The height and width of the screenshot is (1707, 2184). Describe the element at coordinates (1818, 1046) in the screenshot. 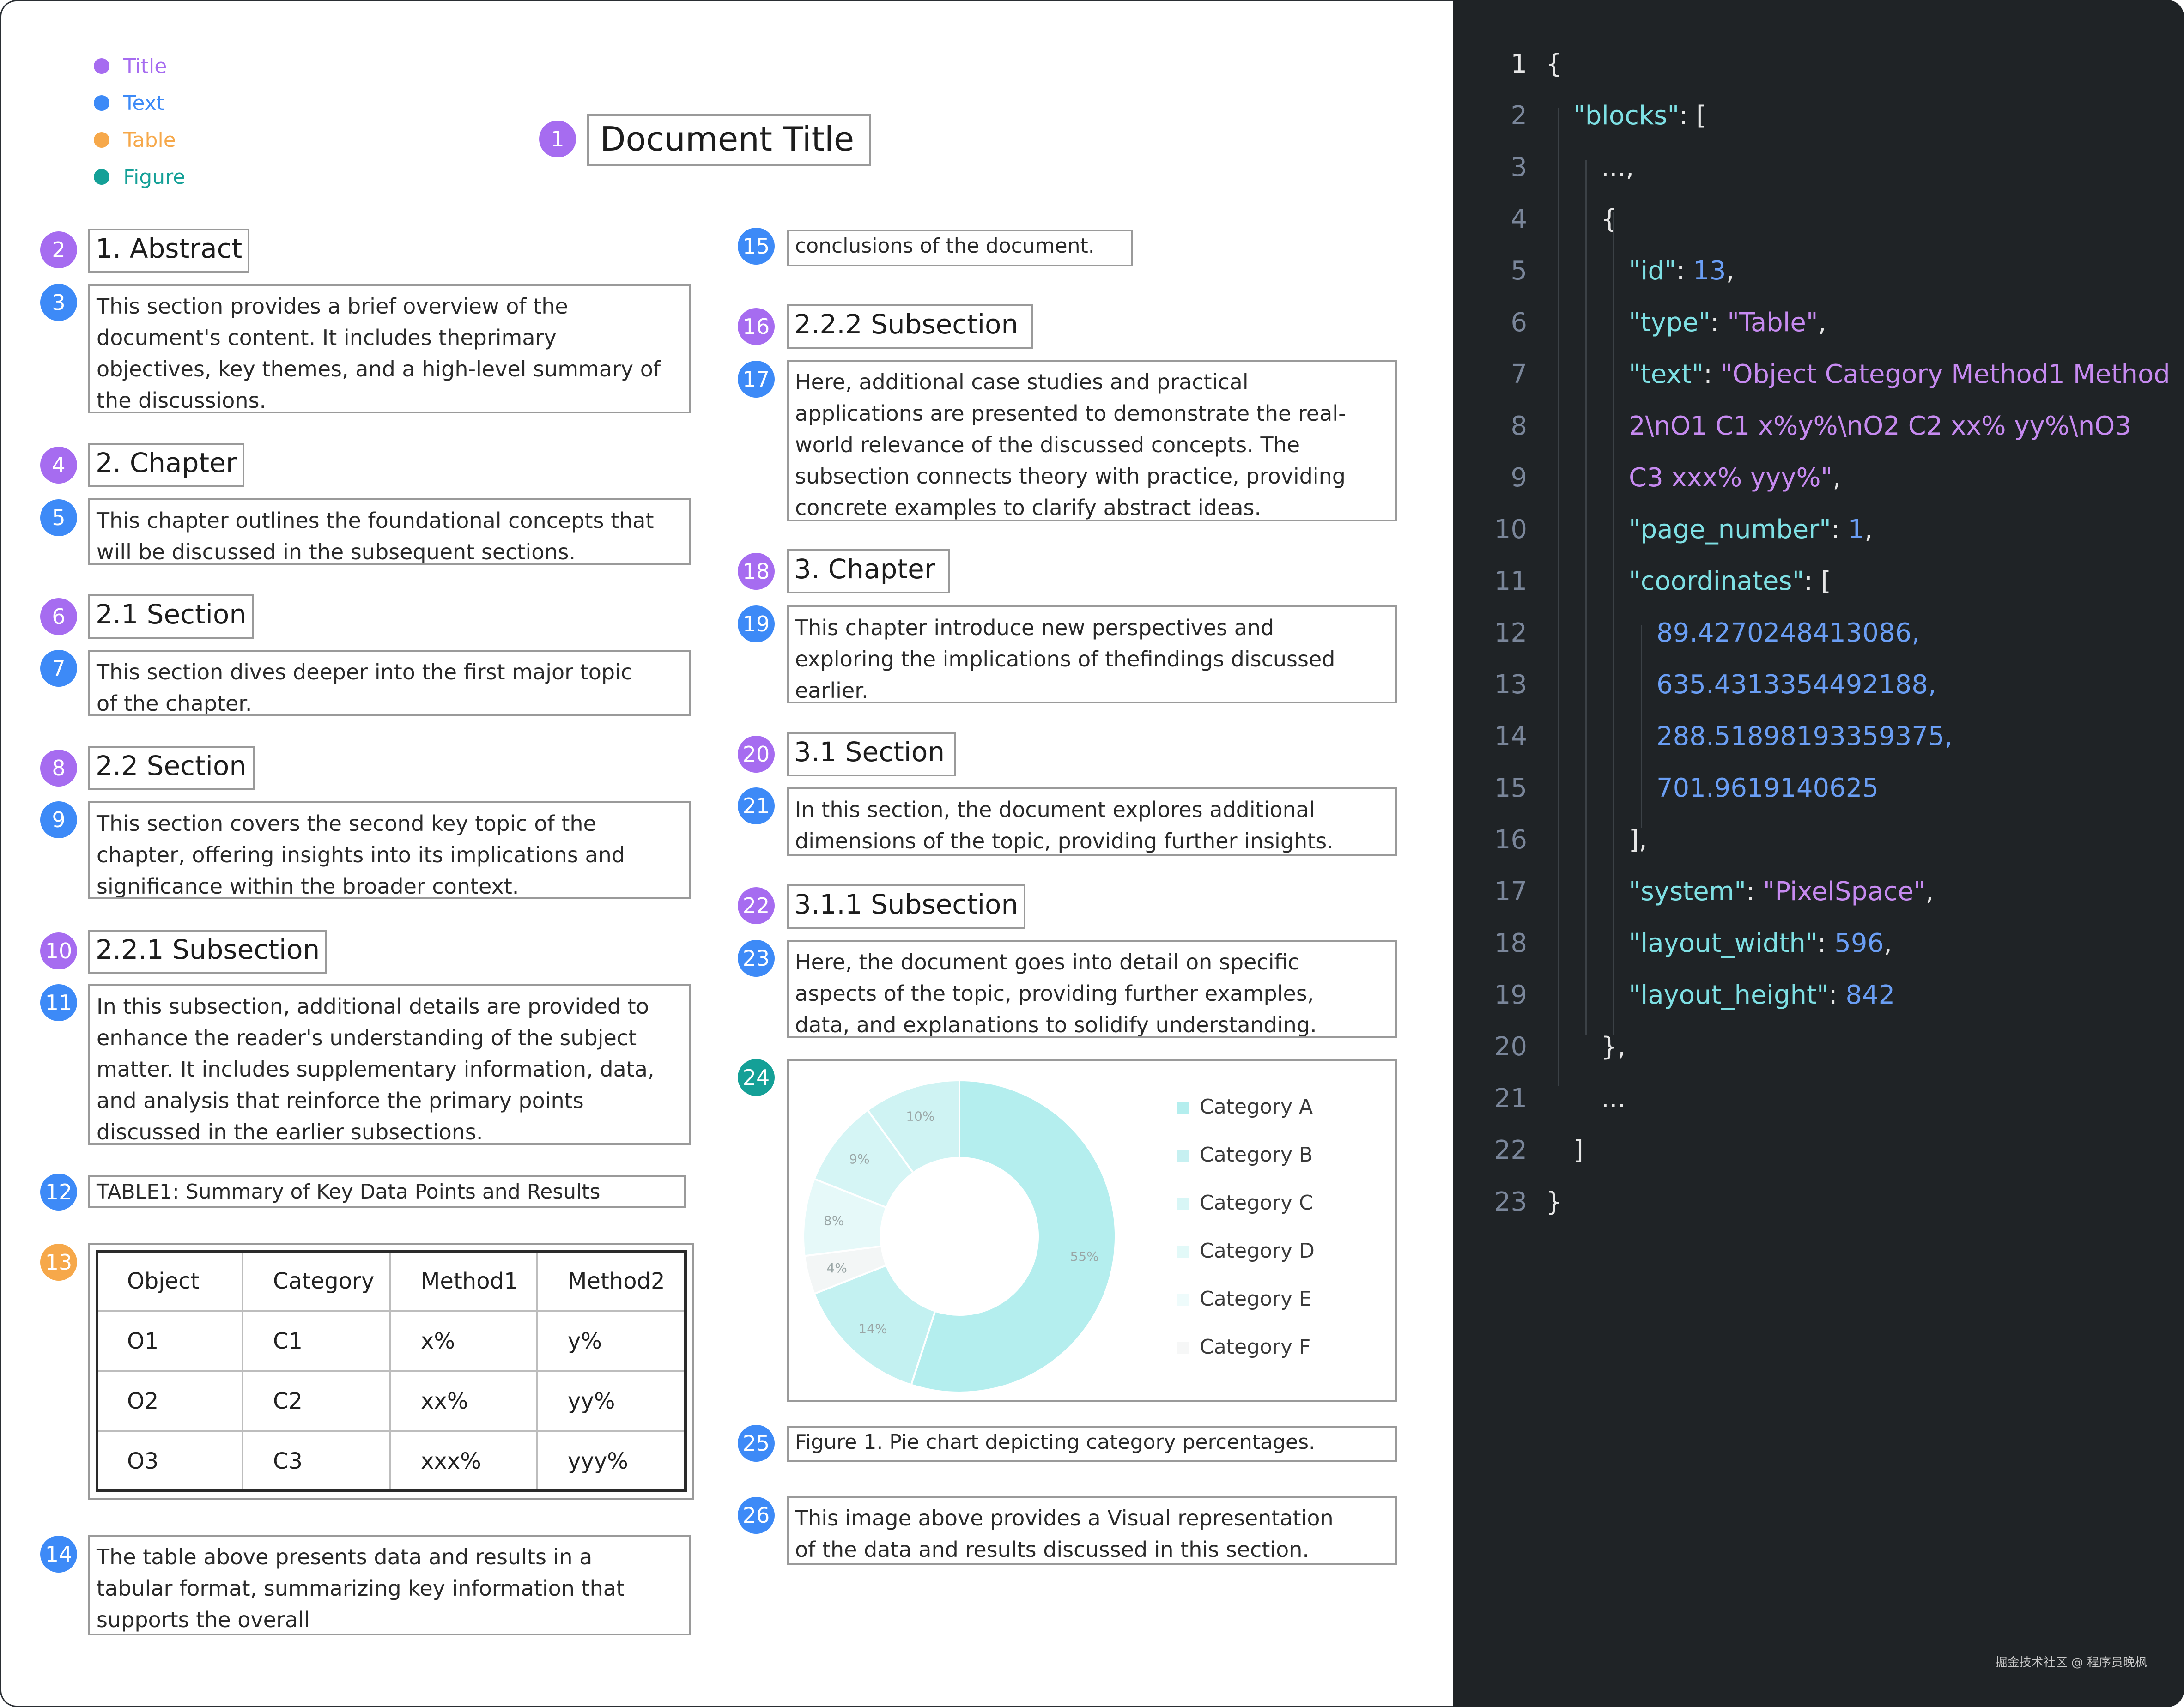

I see `code-line: 20},` at that location.